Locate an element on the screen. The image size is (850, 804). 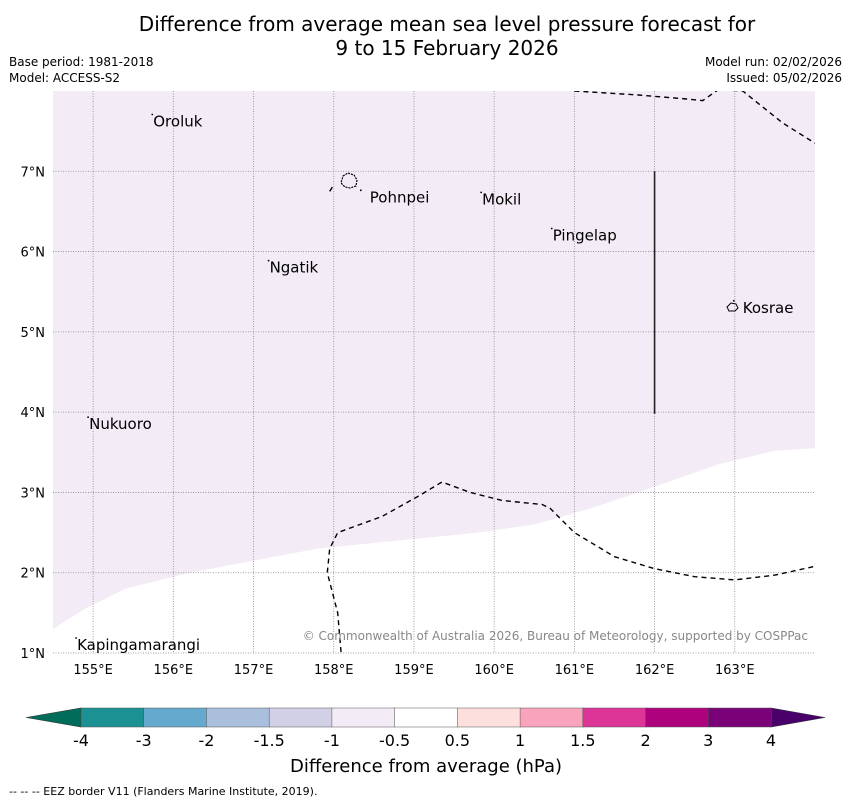
kosrae-island-outline is located at coordinates (732, 307).